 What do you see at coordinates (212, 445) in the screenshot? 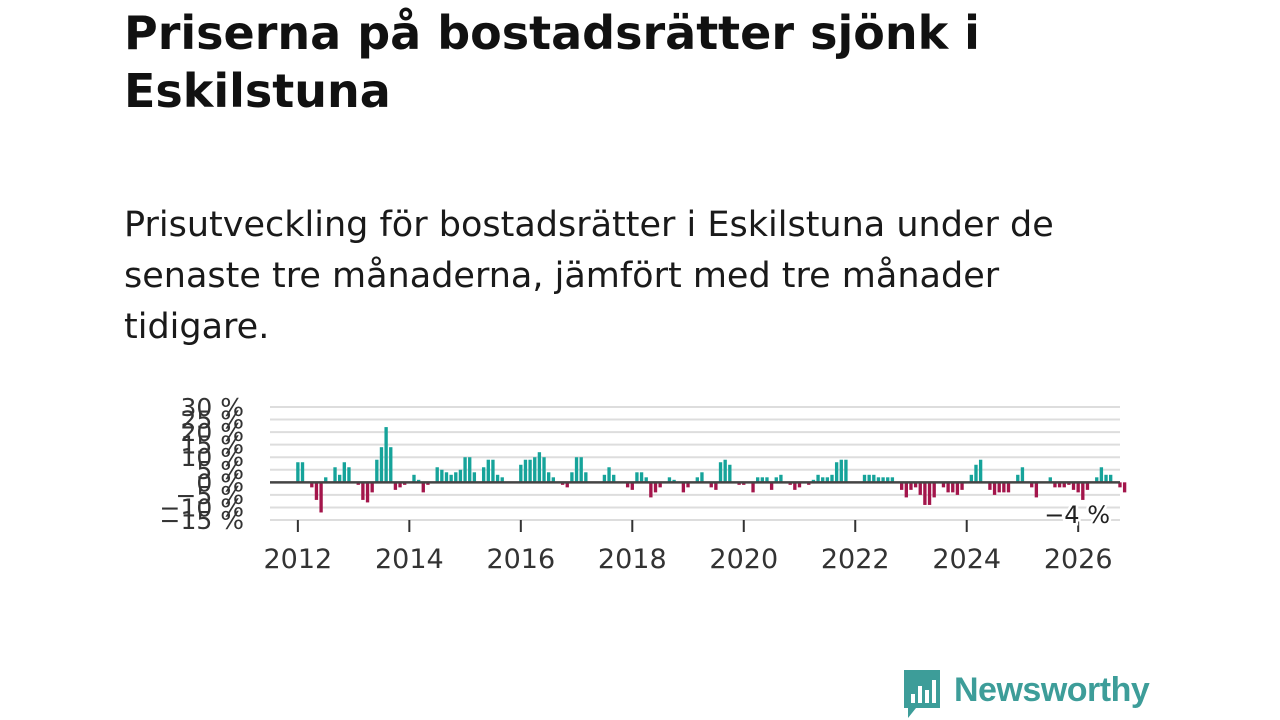
I see `y-tick-label: 15 %` at bounding box center [212, 445].